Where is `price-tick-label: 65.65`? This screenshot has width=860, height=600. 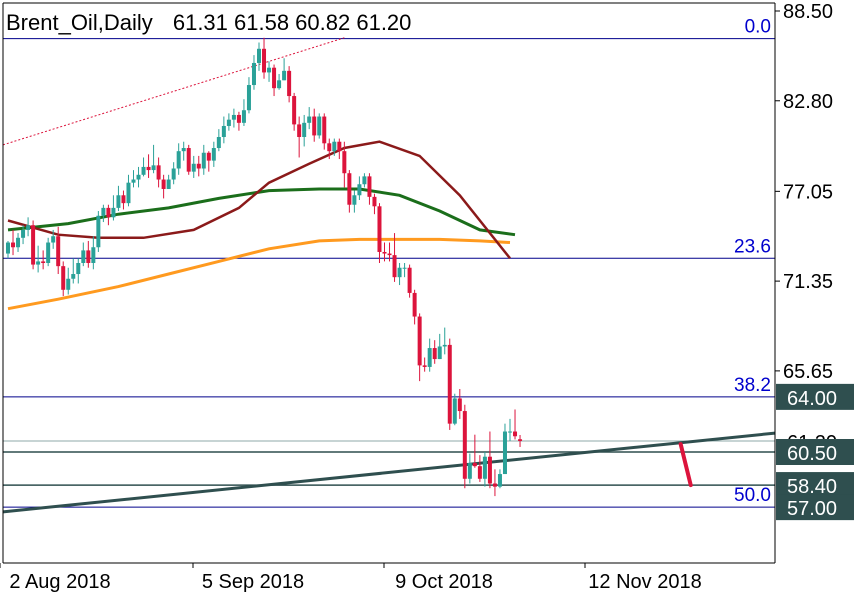
price-tick-label: 65.65 is located at coordinates (808, 372).